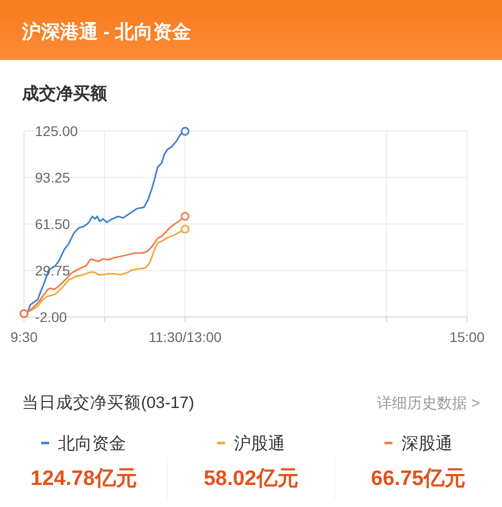 This screenshot has height=507, width=502. Describe the element at coordinates (92, 443) in the screenshot. I see `legend-label: 北向资金` at that location.